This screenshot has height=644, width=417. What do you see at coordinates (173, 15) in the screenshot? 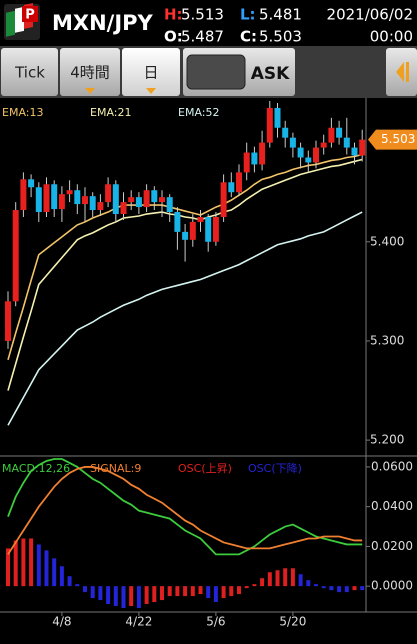
I see `high-label: H:` at bounding box center [173, 15].